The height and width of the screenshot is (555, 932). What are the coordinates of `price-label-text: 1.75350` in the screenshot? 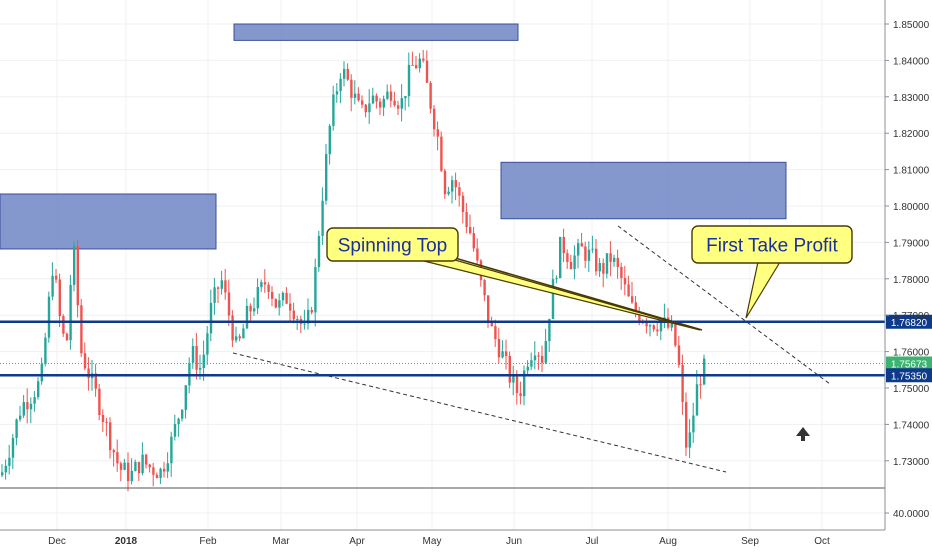 It's located at (909, 376).